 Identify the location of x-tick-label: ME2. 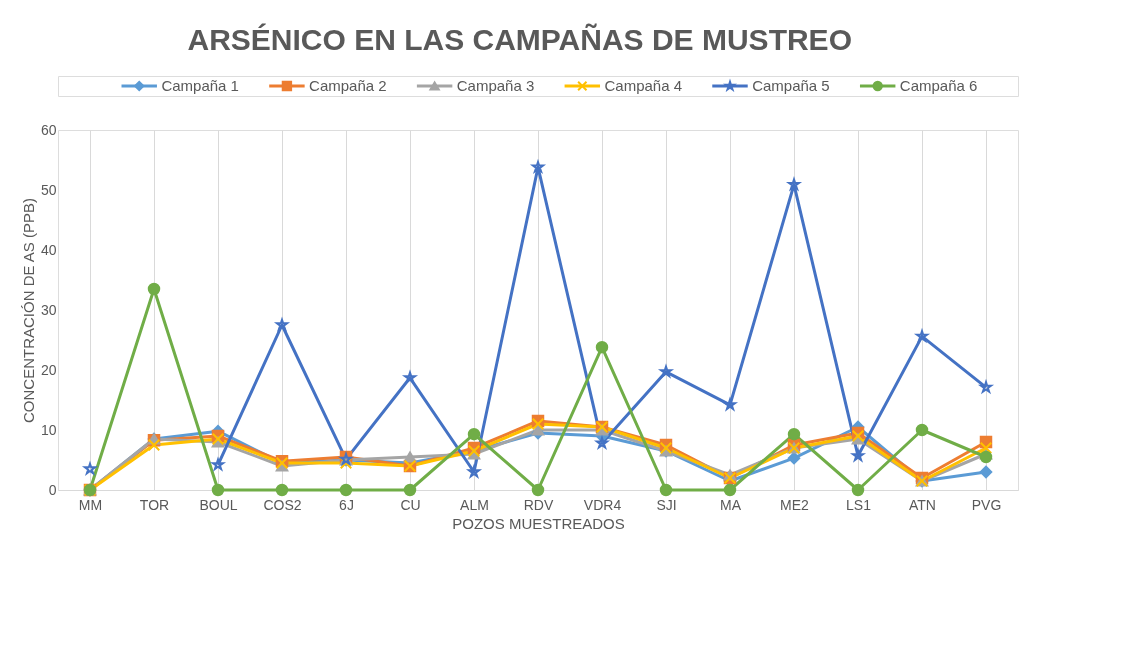
(795, 504).